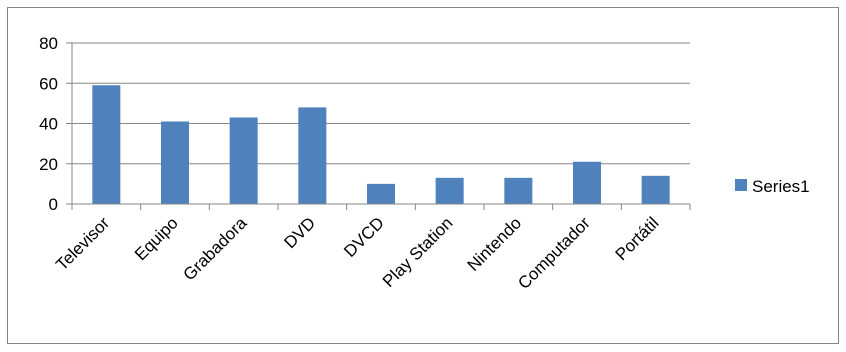 The width and height of the screenshot is (846, 352). Describe the element at coordinates (175, 162) in the screenshot. I see `bar-equipo` at that location.